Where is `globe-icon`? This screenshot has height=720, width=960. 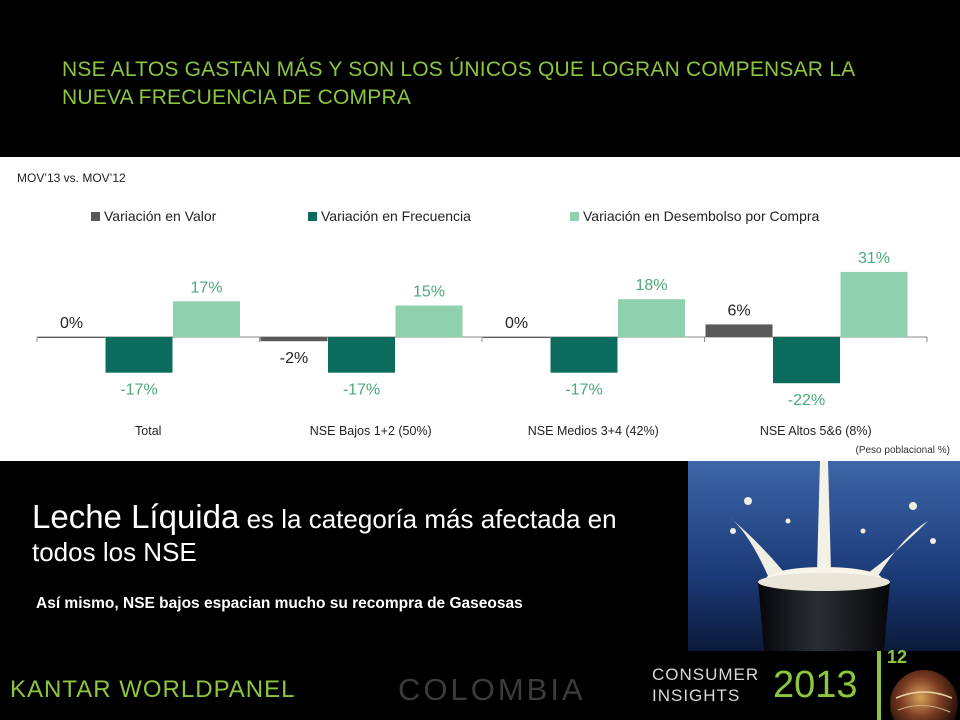 globe-icon is located at coordinates (924, 695).